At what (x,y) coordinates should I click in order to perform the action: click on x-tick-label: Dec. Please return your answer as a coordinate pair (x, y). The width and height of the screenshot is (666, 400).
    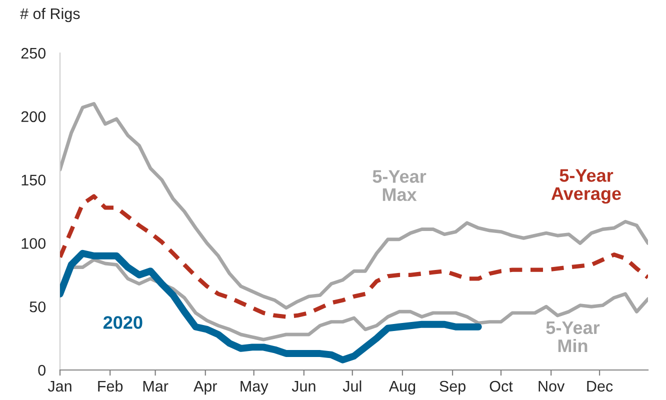
    Looking at the image, I should click on (600, 386).